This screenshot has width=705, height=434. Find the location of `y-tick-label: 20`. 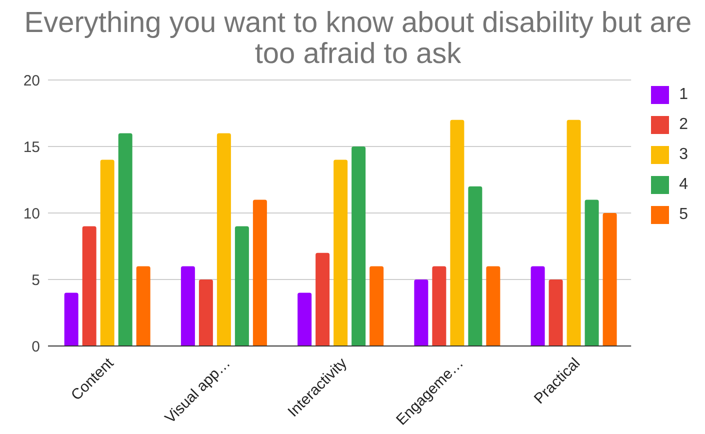

y-tick-label: 20 is located at coordinates (31, 81).